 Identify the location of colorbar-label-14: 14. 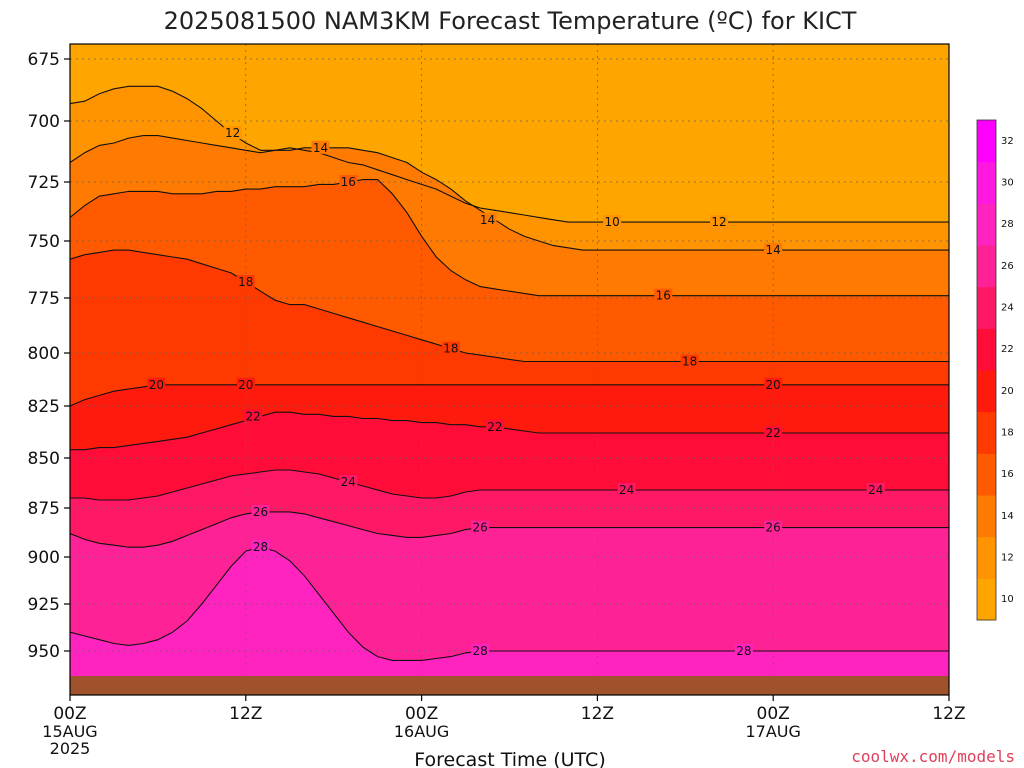
(1007, 516).